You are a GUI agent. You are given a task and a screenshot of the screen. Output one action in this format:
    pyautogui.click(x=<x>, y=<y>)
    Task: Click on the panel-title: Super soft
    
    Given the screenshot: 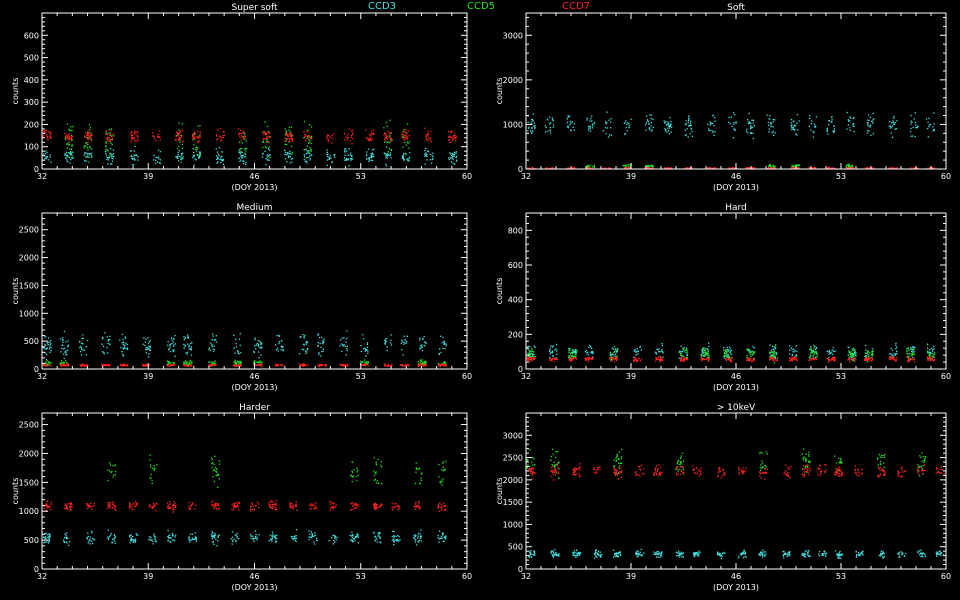 What is the action you would take?
    pyautogui.click(x=255, y=8)
    